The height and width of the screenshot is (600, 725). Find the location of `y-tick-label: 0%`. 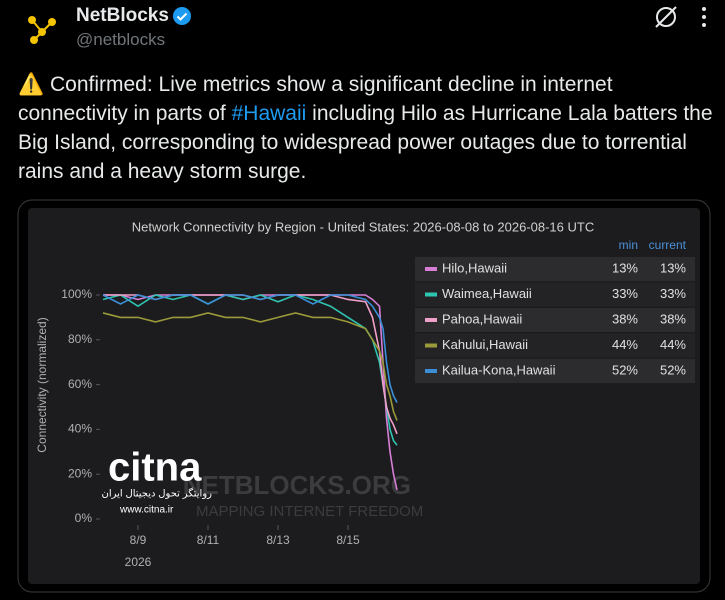

y-tick-label: 0% is located at coordinates (84, 518).